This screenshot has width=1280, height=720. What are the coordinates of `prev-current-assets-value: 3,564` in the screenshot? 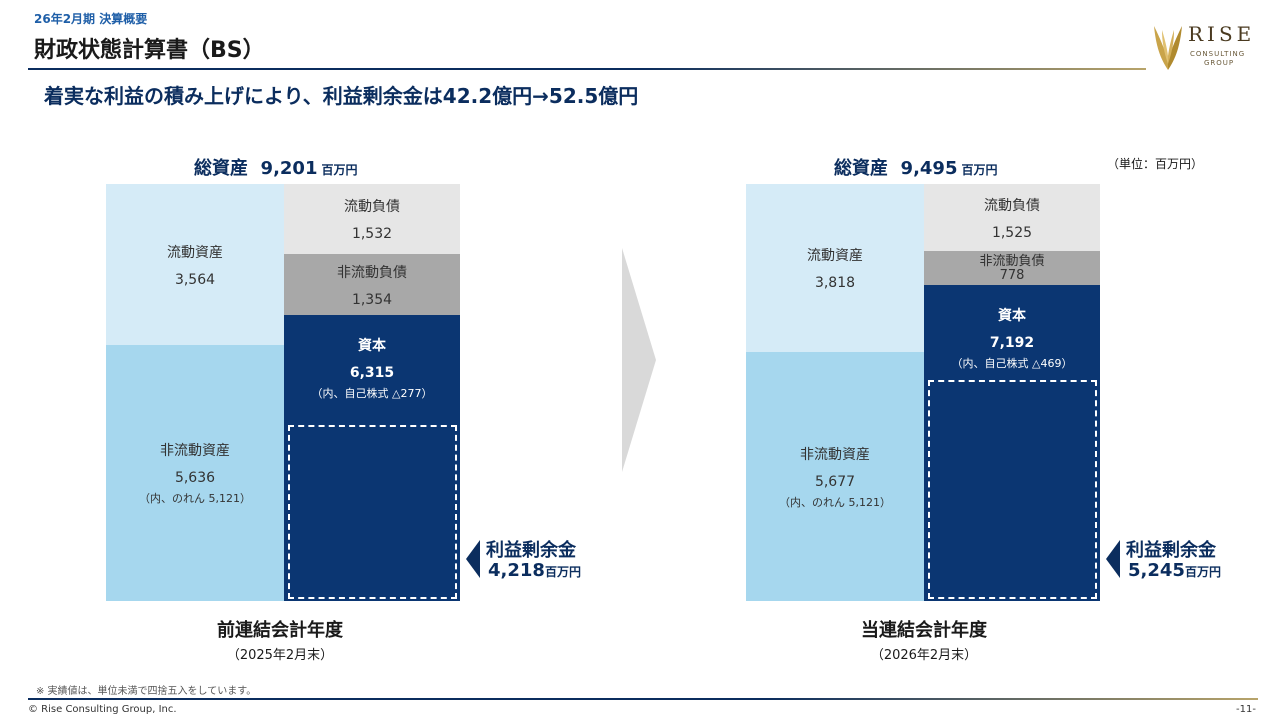 It's located at (195, 279).